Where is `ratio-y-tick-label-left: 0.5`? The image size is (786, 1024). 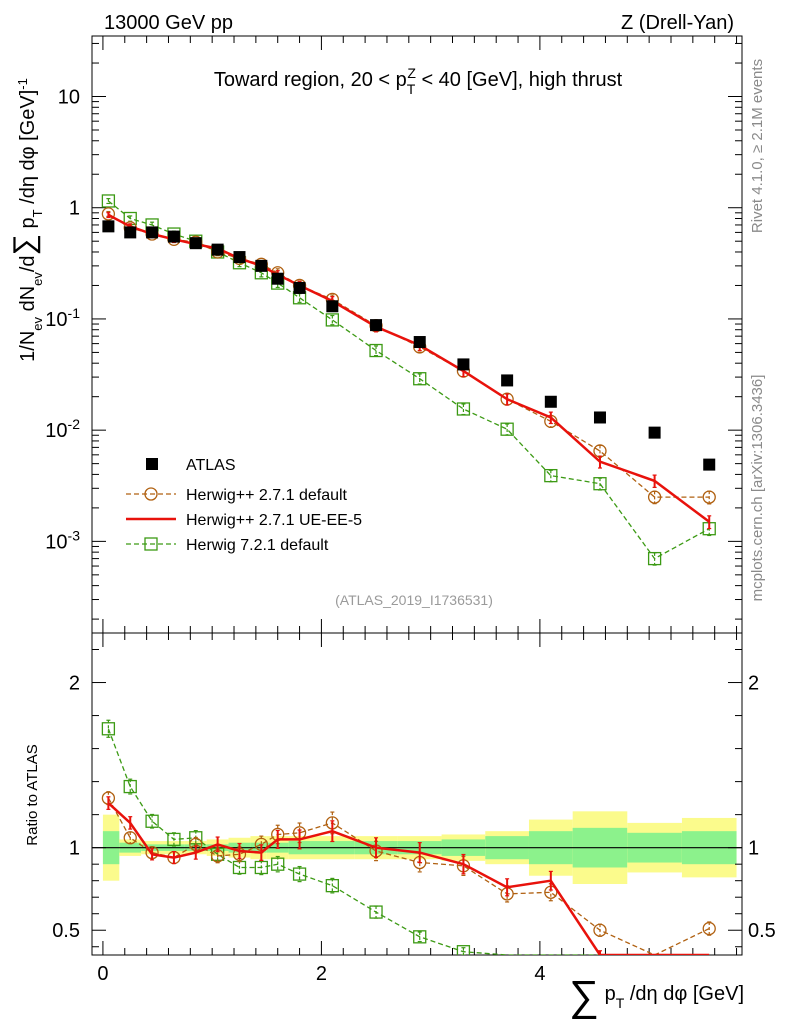 ratio-y-tick-label-left: 0.5 is located at coordinates (66, 931).